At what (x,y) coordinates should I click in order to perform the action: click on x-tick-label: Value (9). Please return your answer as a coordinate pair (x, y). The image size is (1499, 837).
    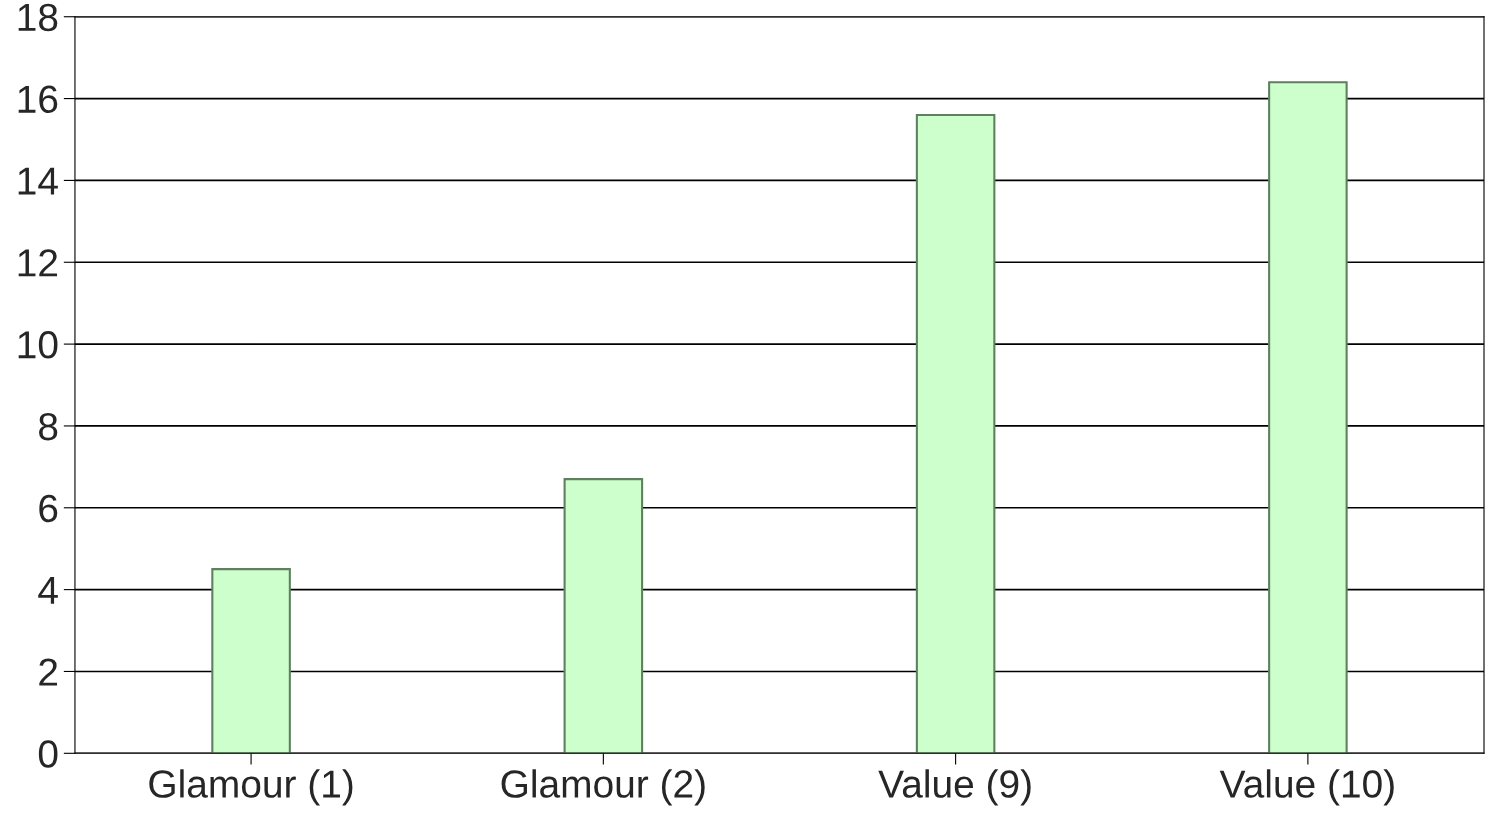
    Looking at the image, I should click on (954, 787).